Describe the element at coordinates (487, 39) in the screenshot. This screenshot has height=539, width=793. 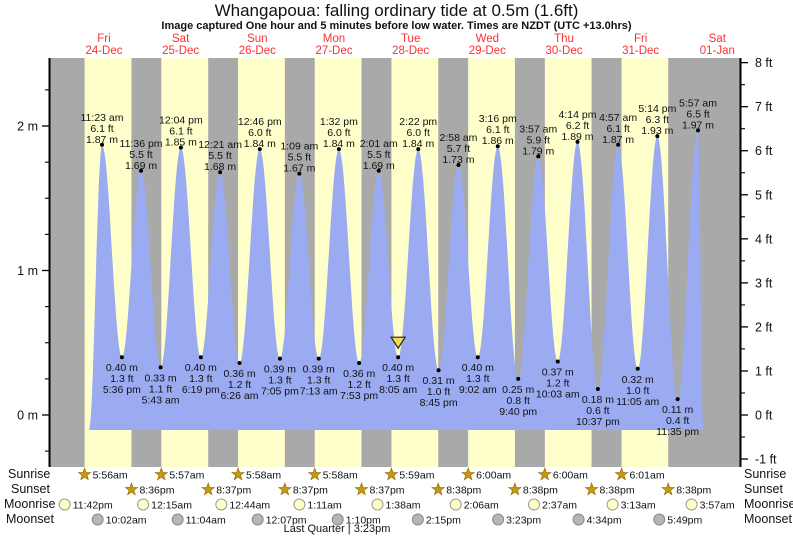
I see `day-label: Wed` at that location.